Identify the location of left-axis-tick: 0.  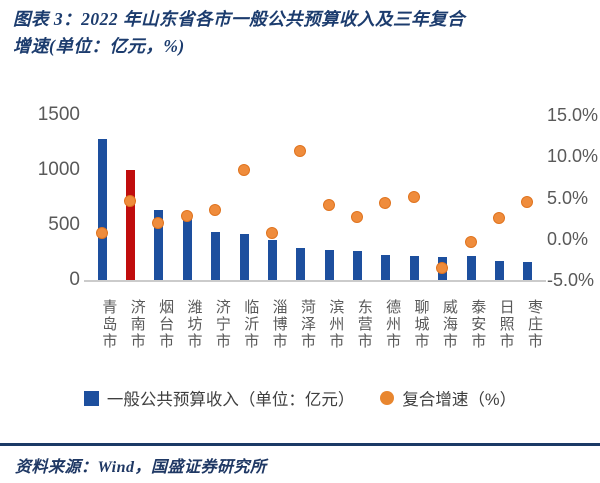
(74, 279).